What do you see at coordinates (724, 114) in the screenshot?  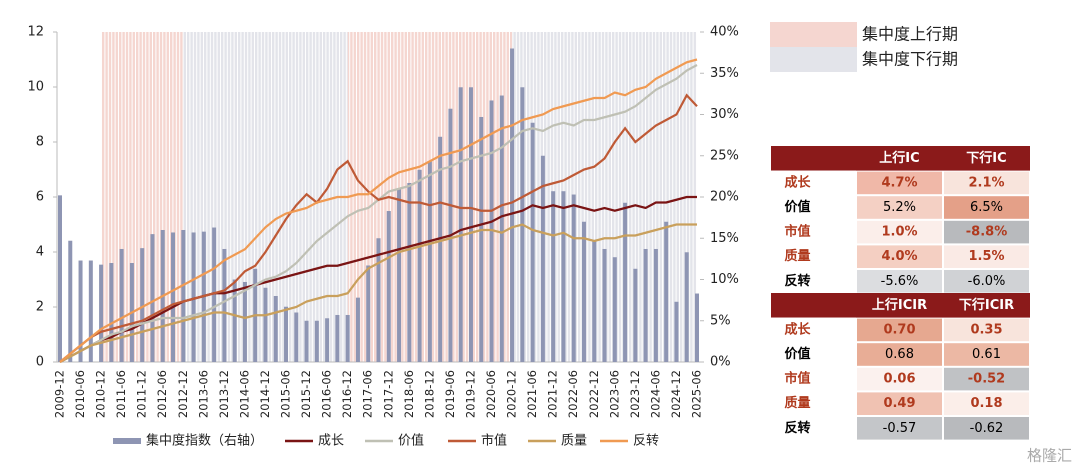 I see `y2-tick-label: 30%` at bounding box center [724, 114].